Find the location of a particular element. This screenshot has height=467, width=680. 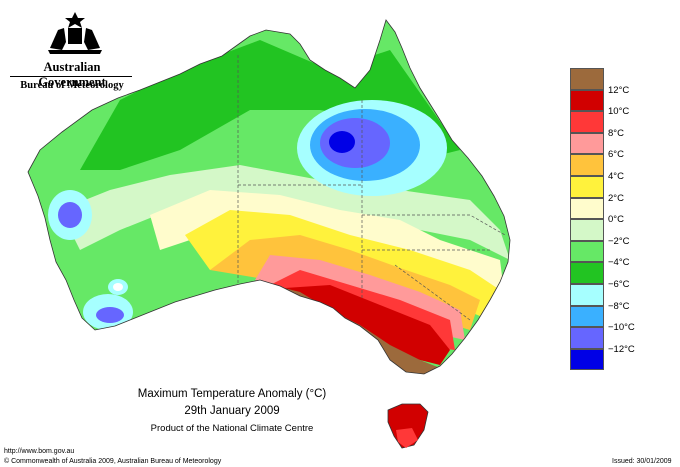

legend-label: 0°C is located at coordinates (616, 220).